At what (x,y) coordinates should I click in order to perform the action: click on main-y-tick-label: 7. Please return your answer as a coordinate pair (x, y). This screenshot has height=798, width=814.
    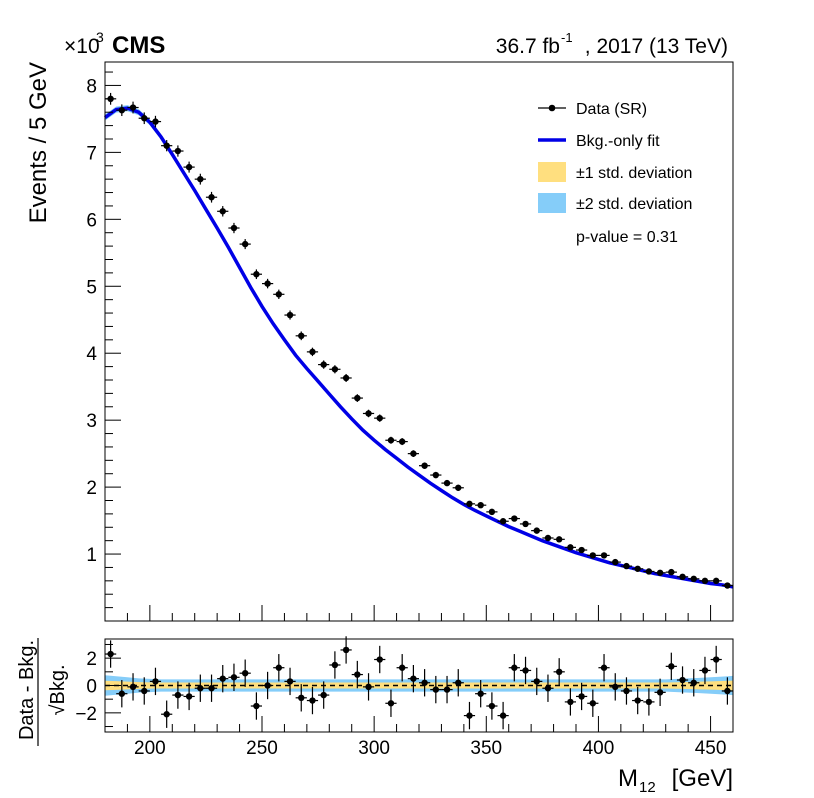
    Looking at the image, I should click on (91, 153).